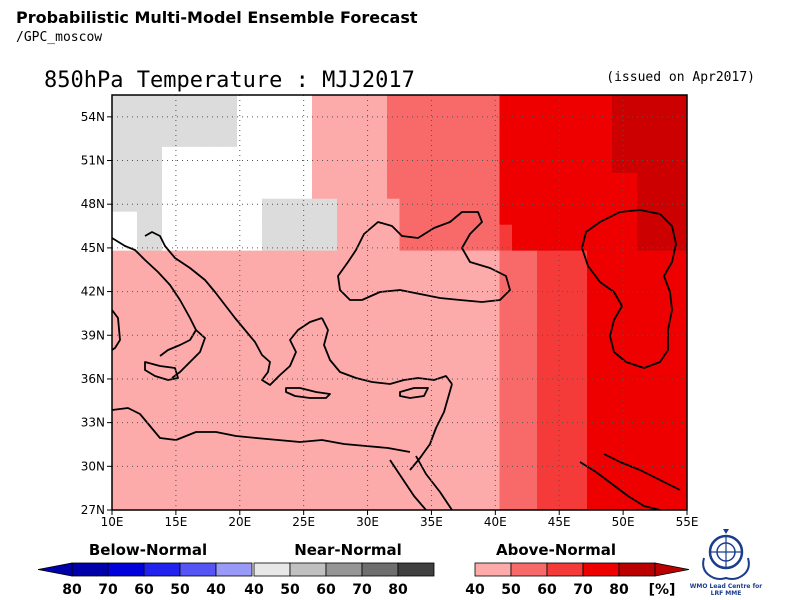 Image resolution: width=800 pixels, height=600 pixels. Describe the element at coordinates (380, 569) in the screenshot. I see `legend-near-swatch` at that location.